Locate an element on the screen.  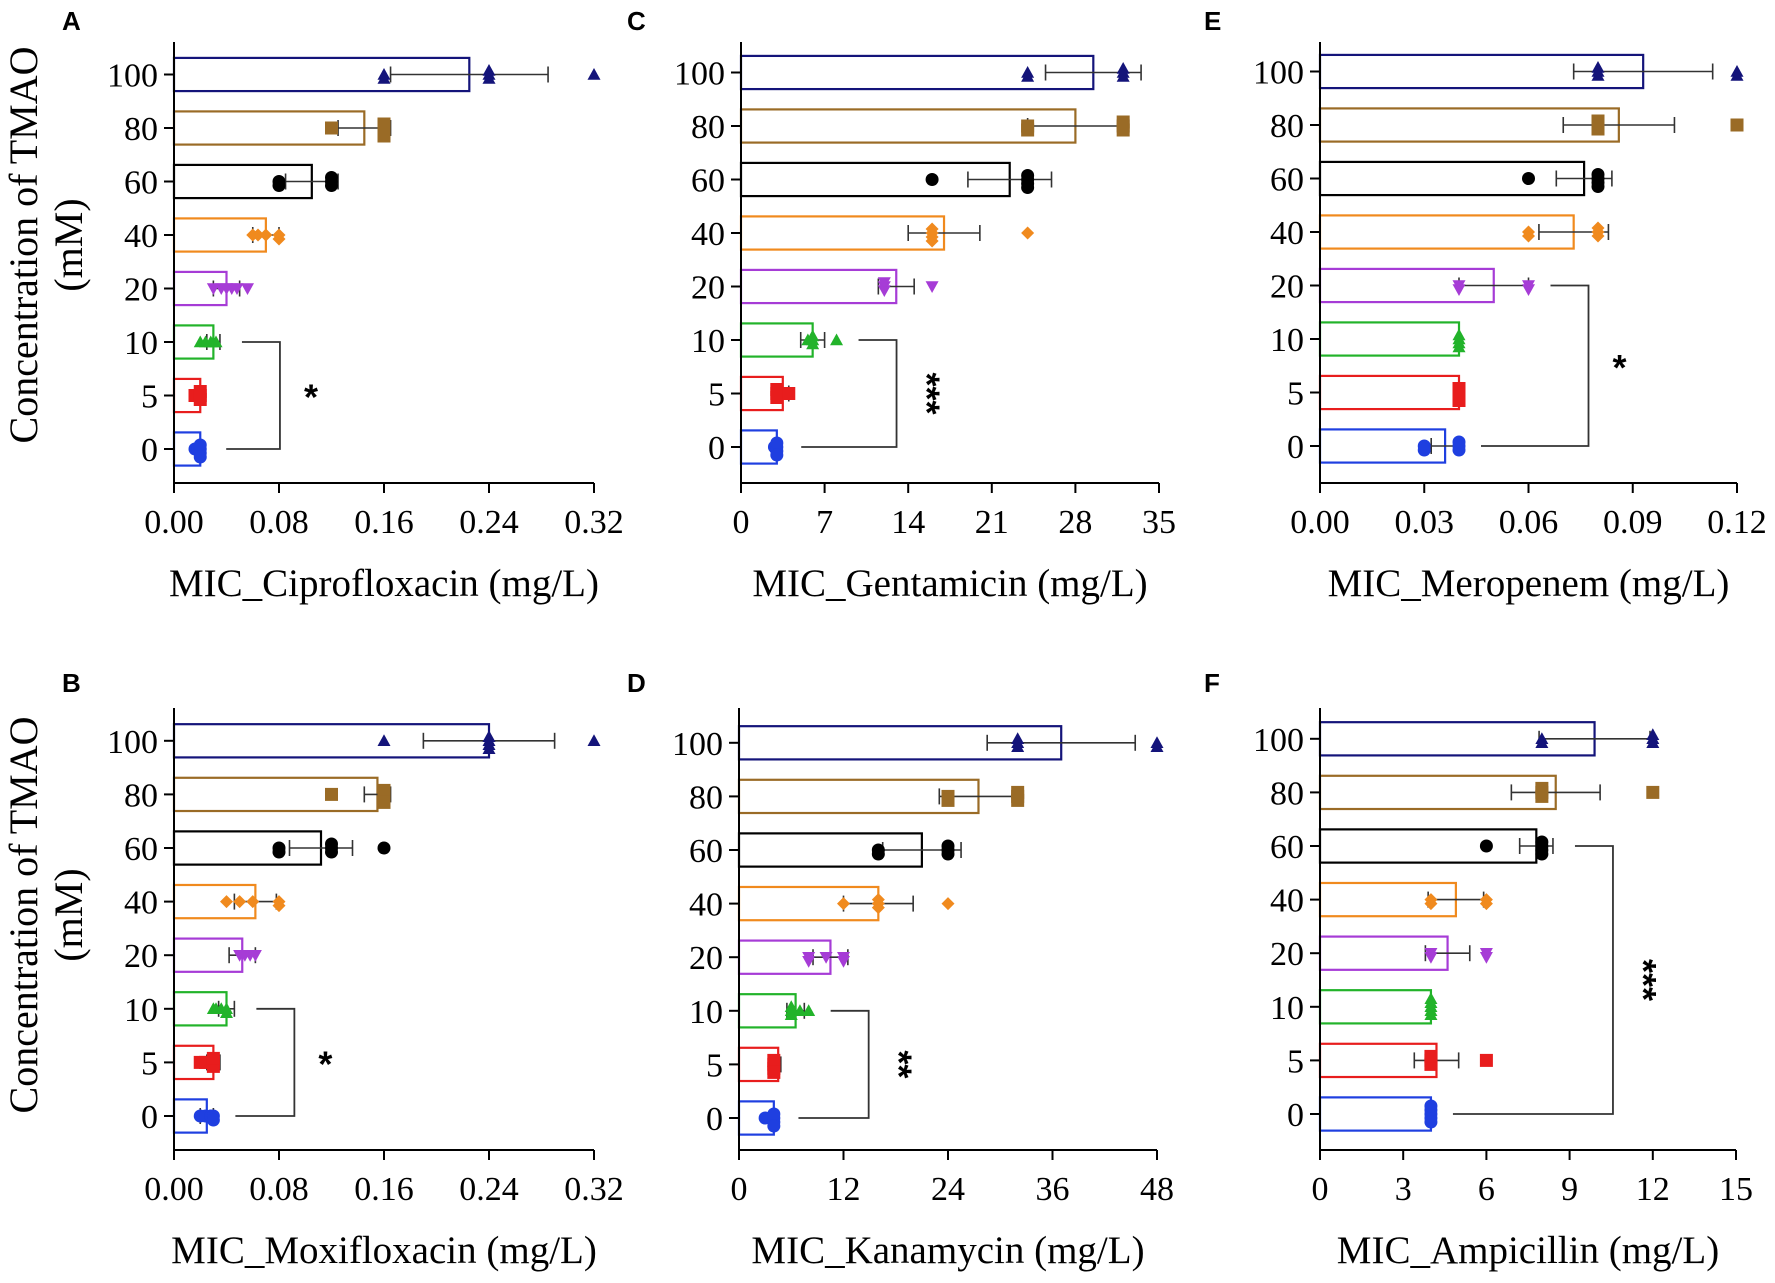
y-axis-title-bottom-line2: (mM) is located at coordinates (68, 914).